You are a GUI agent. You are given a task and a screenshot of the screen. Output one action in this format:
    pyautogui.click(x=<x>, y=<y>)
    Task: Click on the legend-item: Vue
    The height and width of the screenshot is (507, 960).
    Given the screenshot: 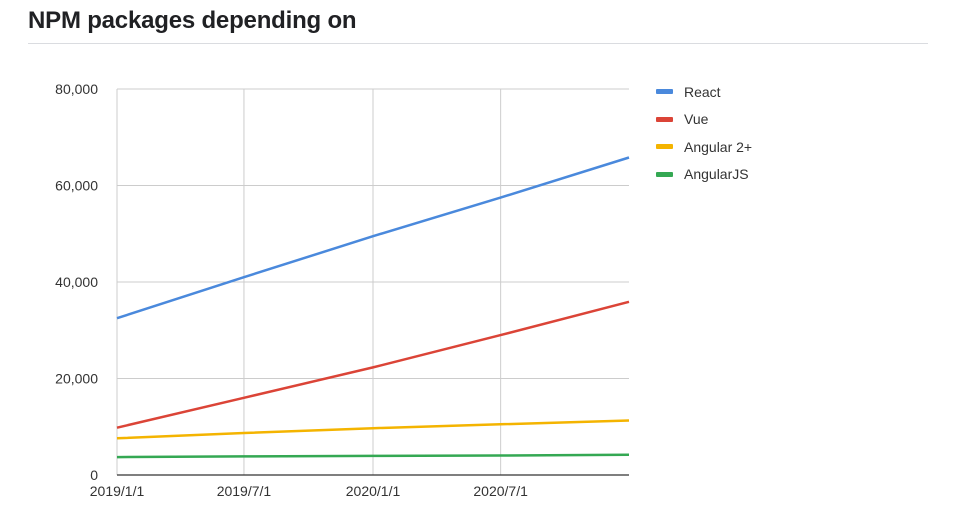 What is the action you would take?
    pyautogui.click(x=704, y=120)
    